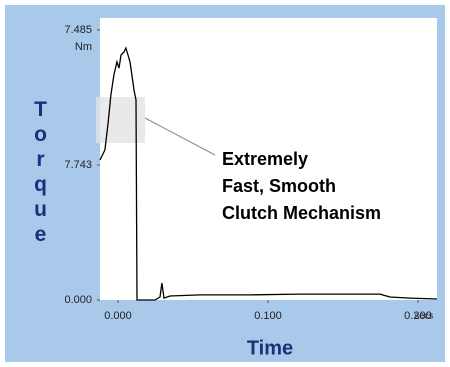 This screenshot has height=367, width=450. What do you see at coordinates (40, 173) in the screenshot?
I see `y-label: Torque` at bounding box center [40, 173].